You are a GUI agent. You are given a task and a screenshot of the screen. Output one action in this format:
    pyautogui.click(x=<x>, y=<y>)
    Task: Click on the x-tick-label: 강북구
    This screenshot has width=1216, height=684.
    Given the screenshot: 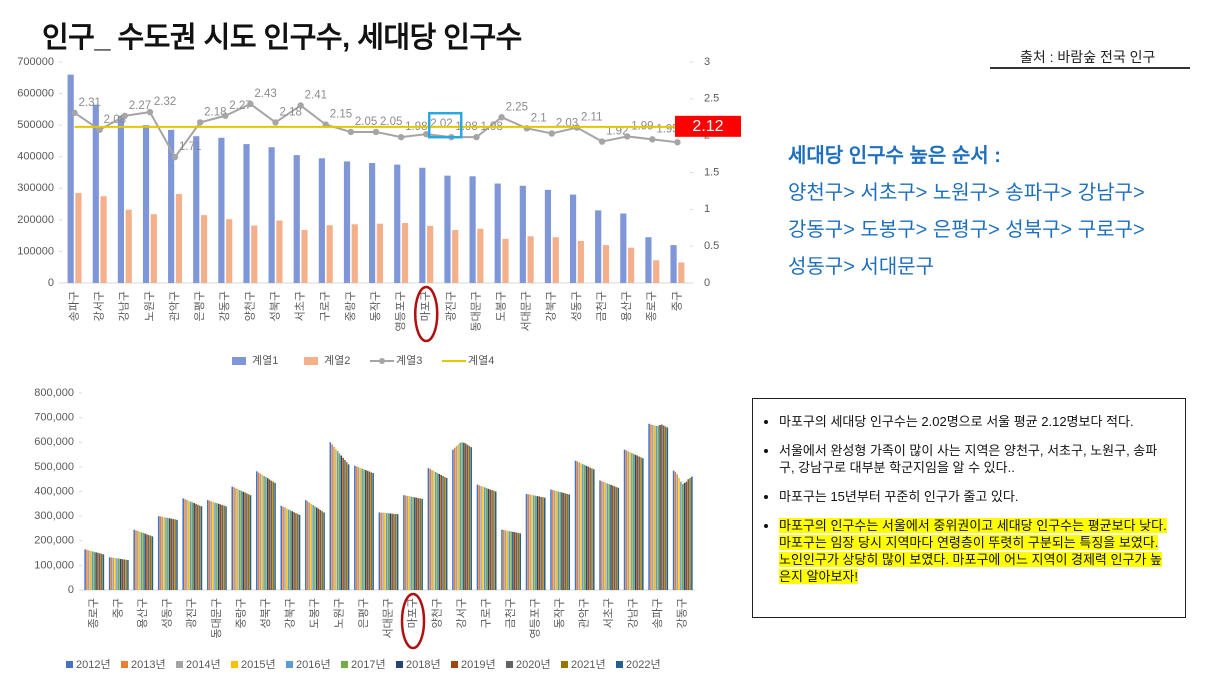 What is the action you would take?
    pyautogui.click(x=551, y=306)
    